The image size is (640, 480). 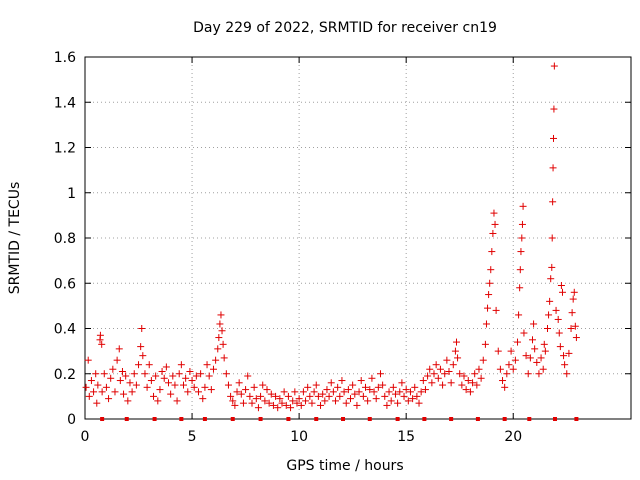 What do you see at coordinates (65, 284) in the screenshot?
I see `y-tick-label: 0.6` at bounding box center [65, 284].